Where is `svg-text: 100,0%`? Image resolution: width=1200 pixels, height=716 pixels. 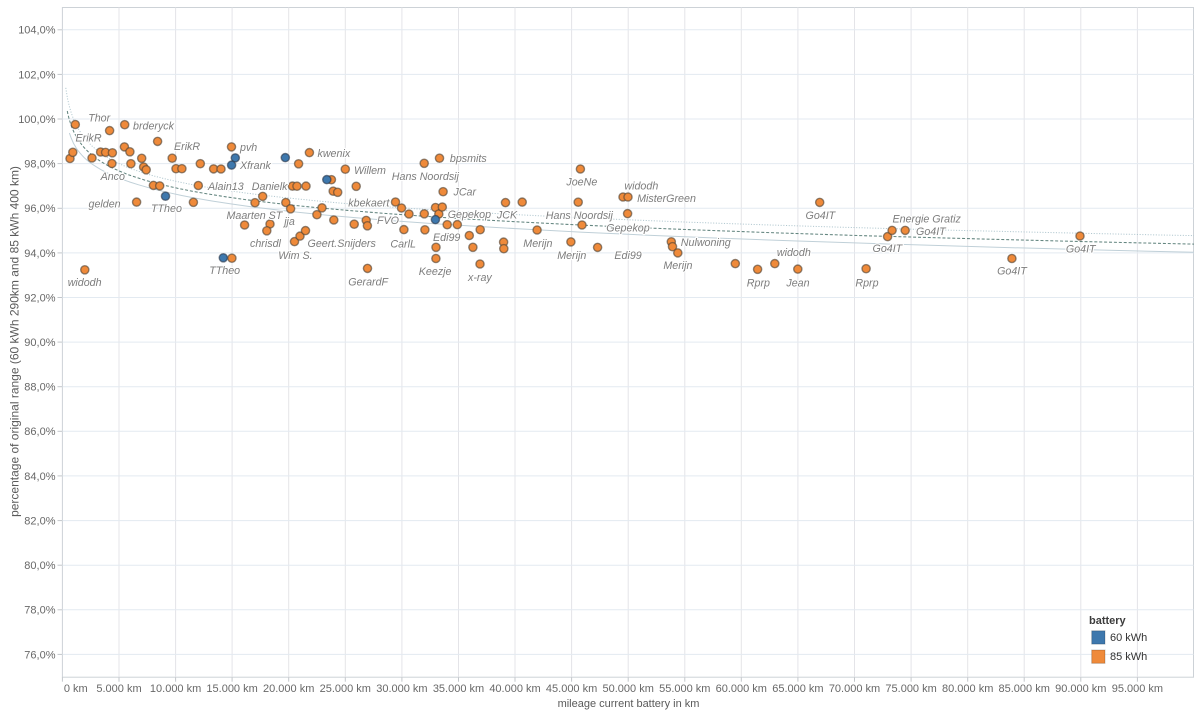 svg-text: 100,0% is located at coordinates (37, 120).